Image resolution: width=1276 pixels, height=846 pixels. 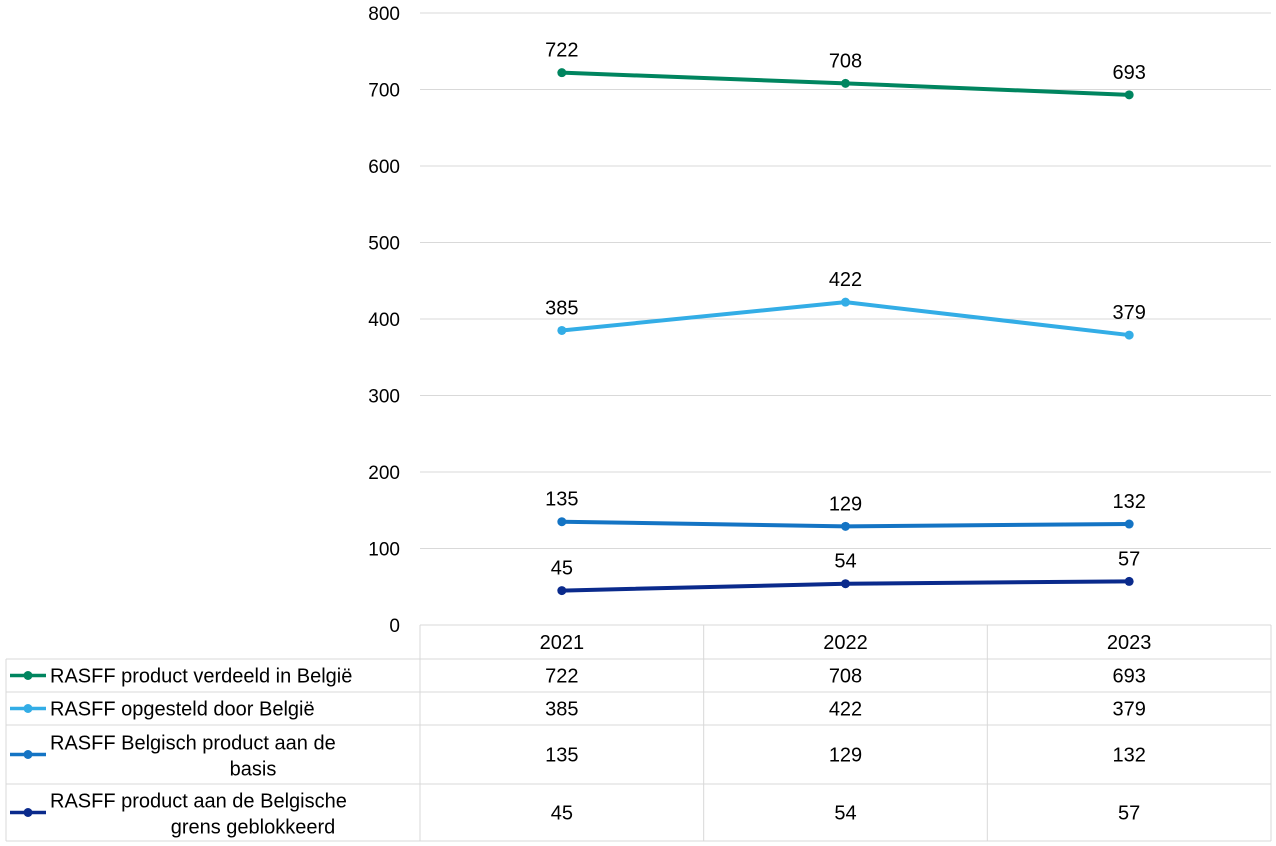 I want to click on data-label: 45, so click(x=562, y=569).